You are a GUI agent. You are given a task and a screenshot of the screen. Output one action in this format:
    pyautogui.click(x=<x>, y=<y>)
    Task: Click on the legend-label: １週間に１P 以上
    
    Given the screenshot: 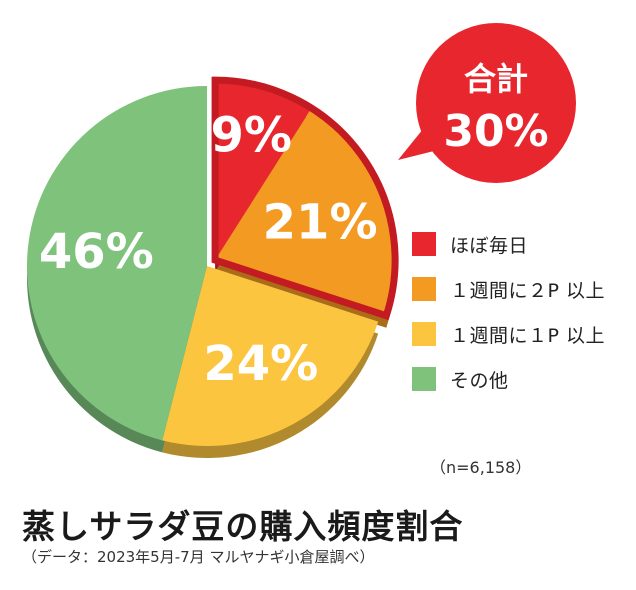 What is the action you would take?
    pyautogui.click(x=527, y=335)
    